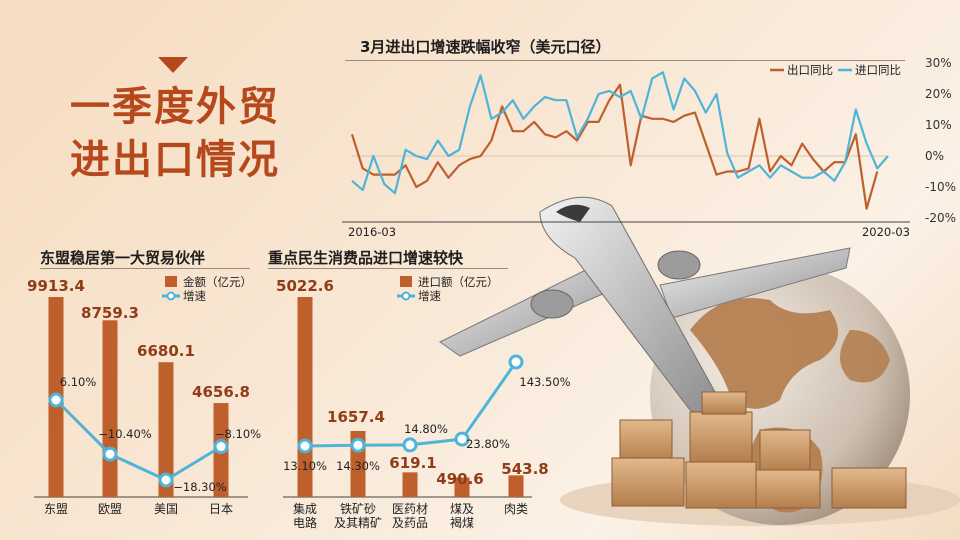  I want to click on bar-value-label: 1657.4, so click(356, 417).